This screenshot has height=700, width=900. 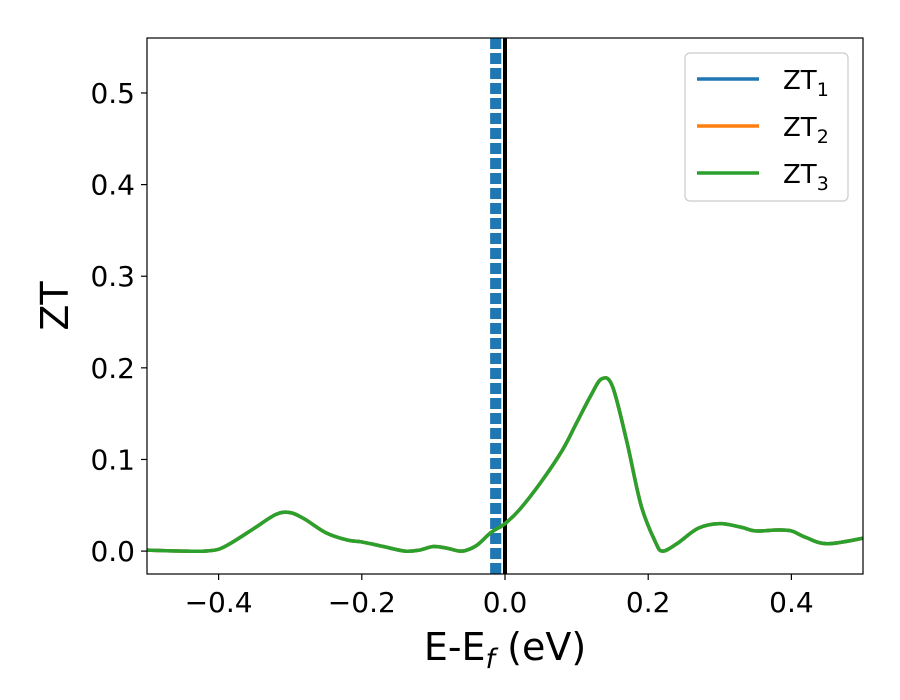 I want to click on x-tick-label: 0.2, so click(x=648, y=602).